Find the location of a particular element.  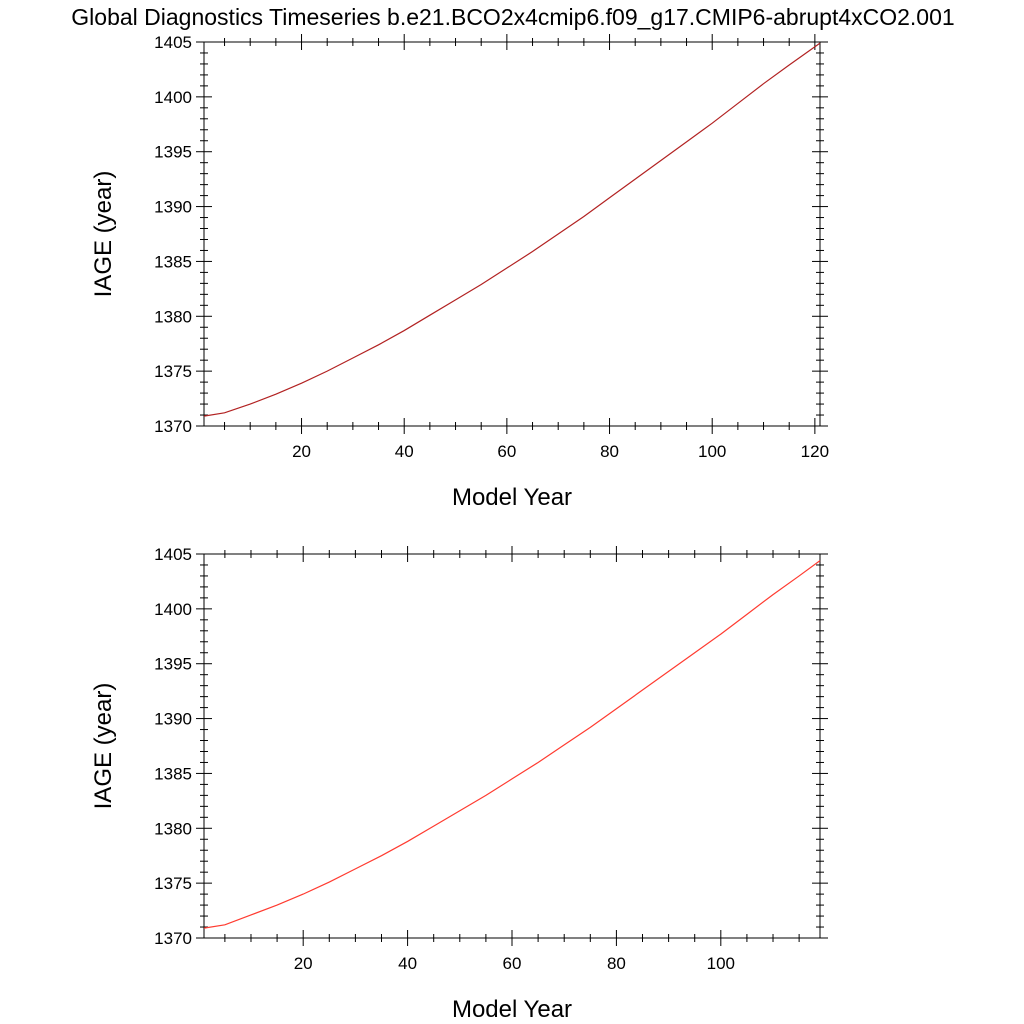

bottom-y-axis-title: IAGE (year) is located at coordinates (103, 746).